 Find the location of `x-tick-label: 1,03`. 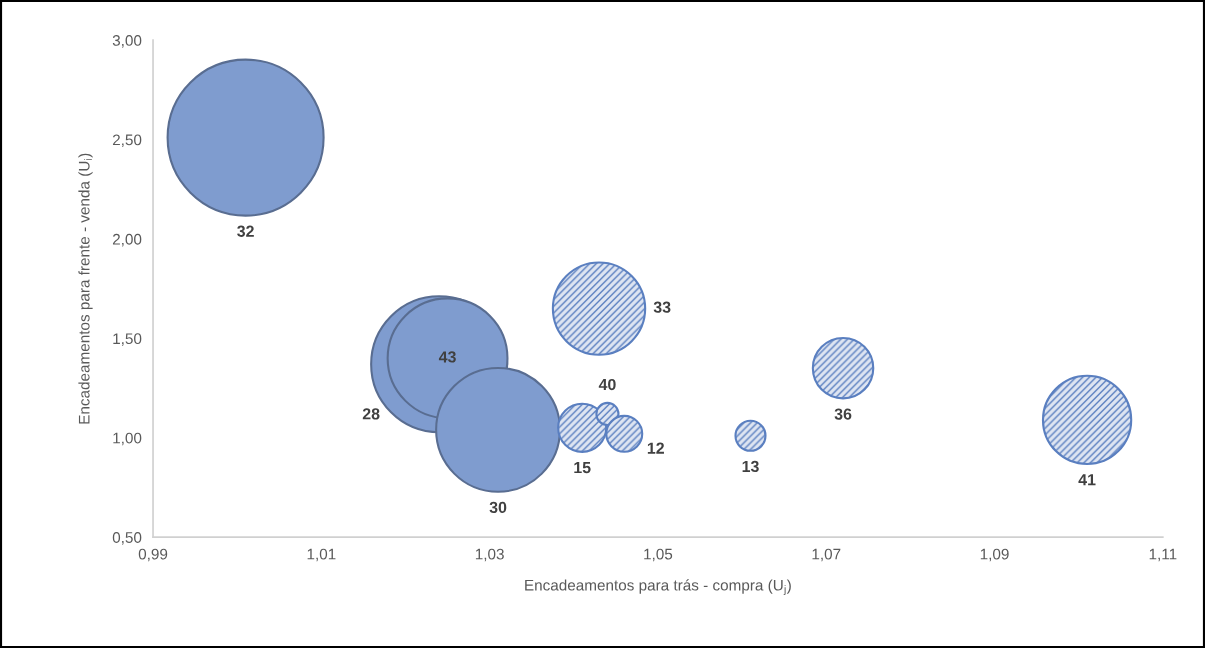

x-tick-label: 1,03 is located at coordinates (489, 555).